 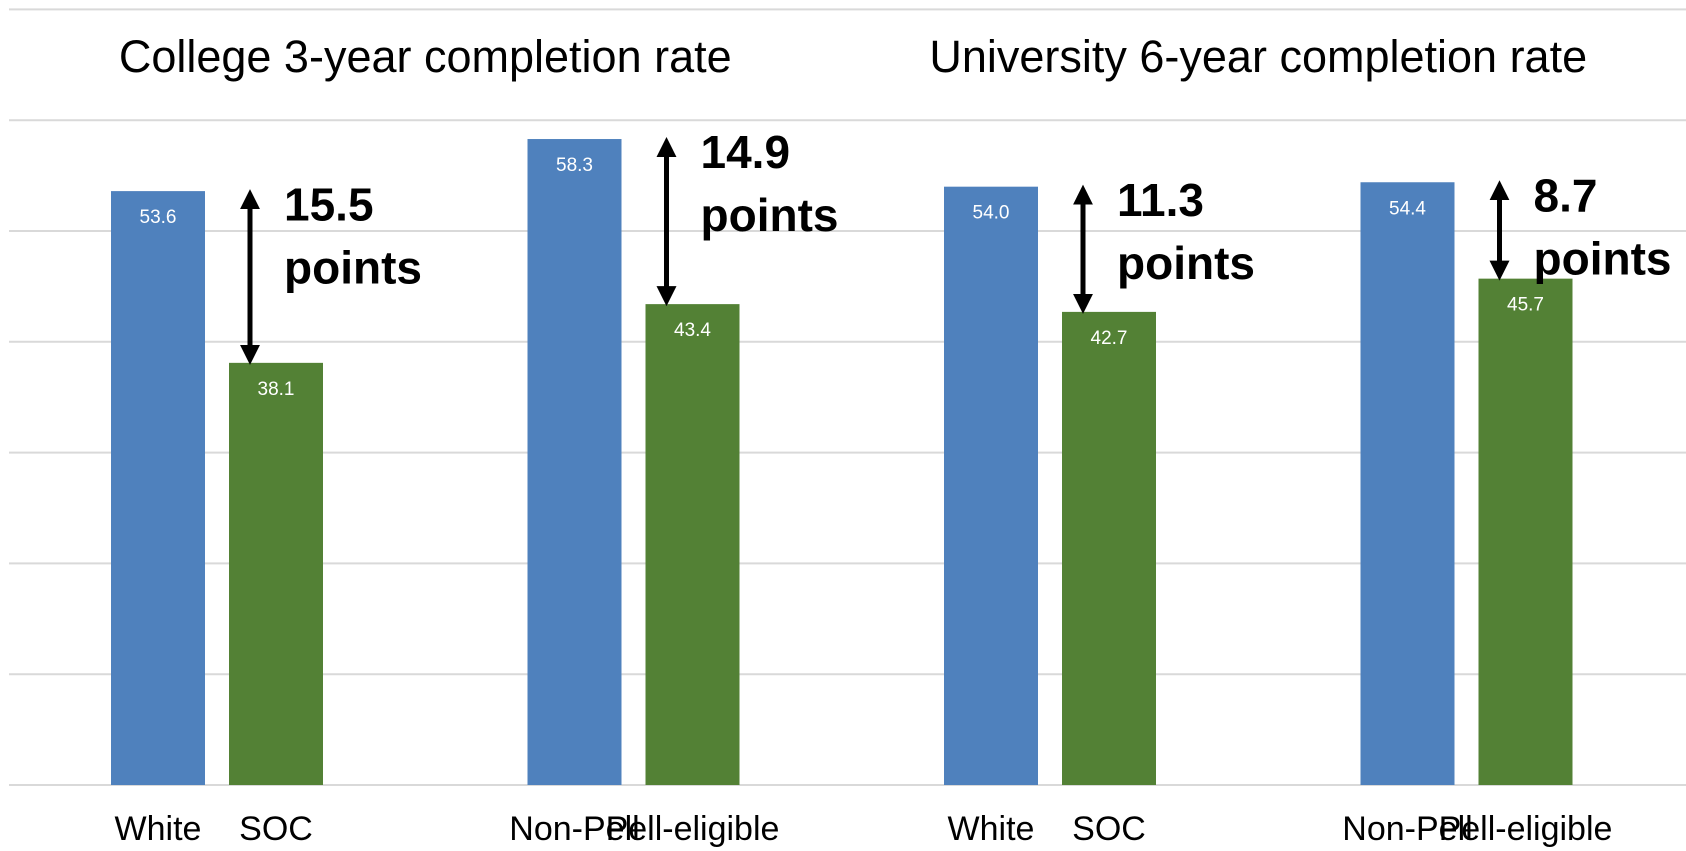 I want to click on annotation-value: 11.3, so click(x=1160, y=200).